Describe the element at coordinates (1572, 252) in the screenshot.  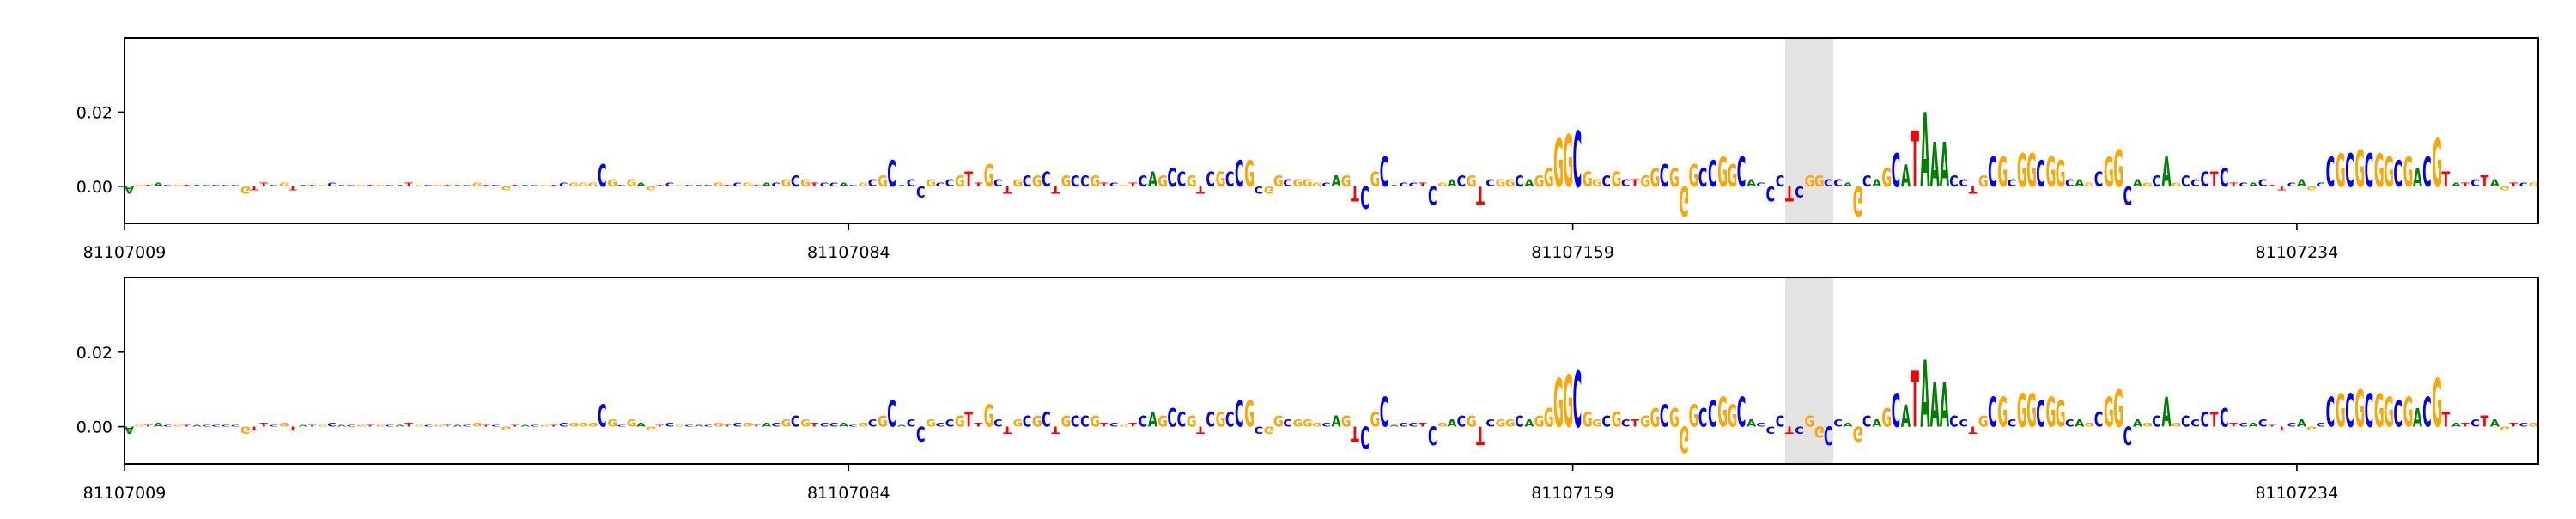
I see `x-tick-label: 81107159` at that location.